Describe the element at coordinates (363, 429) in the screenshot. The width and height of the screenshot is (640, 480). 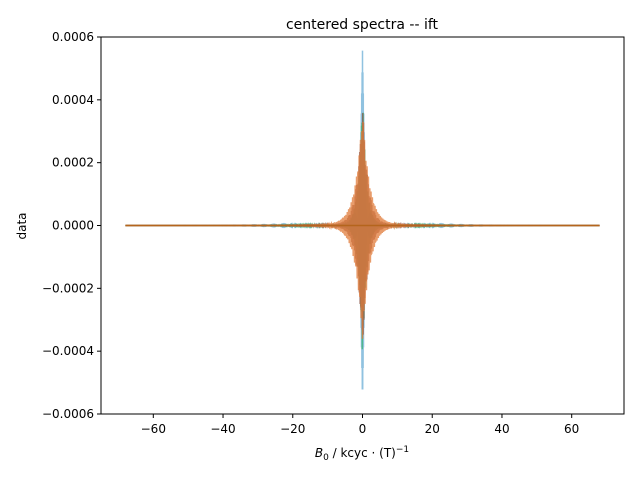
I see `x-tick-label: 0` at that location.